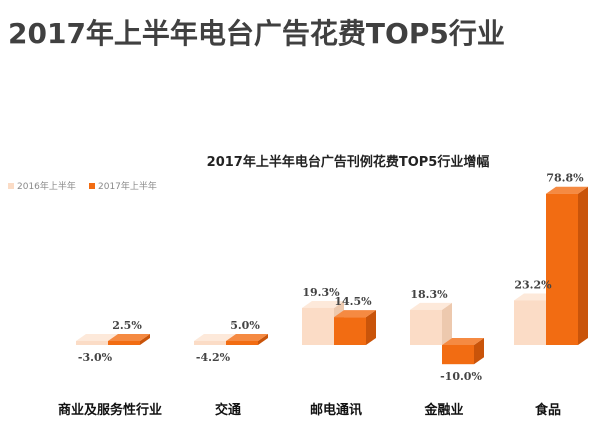 The height and width of the screenshot is (433, 609). I want to click on category-label-2: 邮电通讯, so click(336, 410).